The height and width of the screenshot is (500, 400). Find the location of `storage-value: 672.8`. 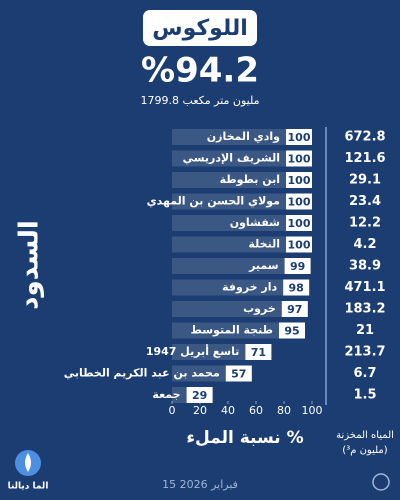

storage-value: 672.8 is located at coordinates (364, 137).